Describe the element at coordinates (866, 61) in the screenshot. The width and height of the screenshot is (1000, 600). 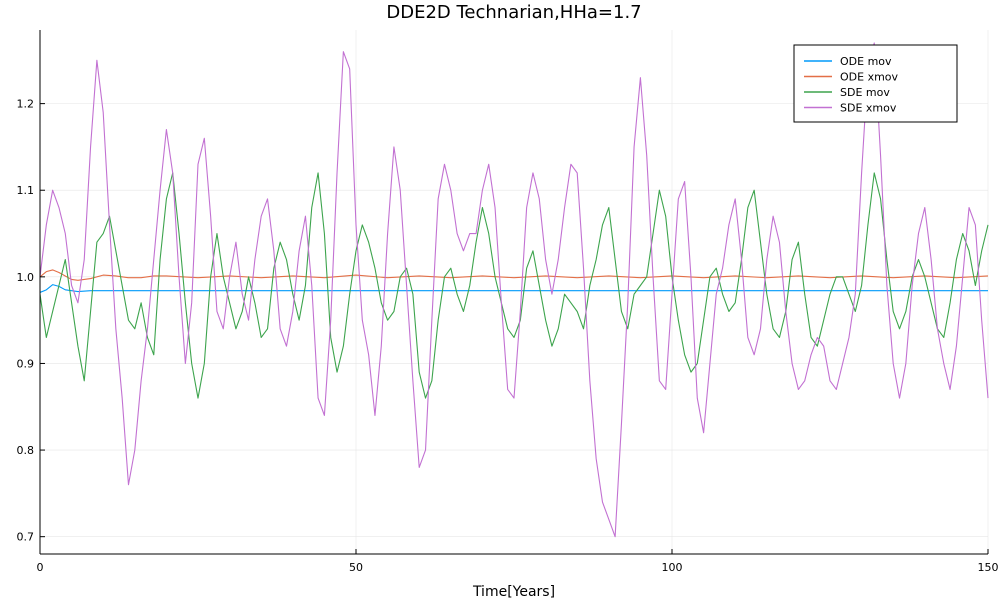
I see `legend-label-ode-mov: ODE mov` at that location.